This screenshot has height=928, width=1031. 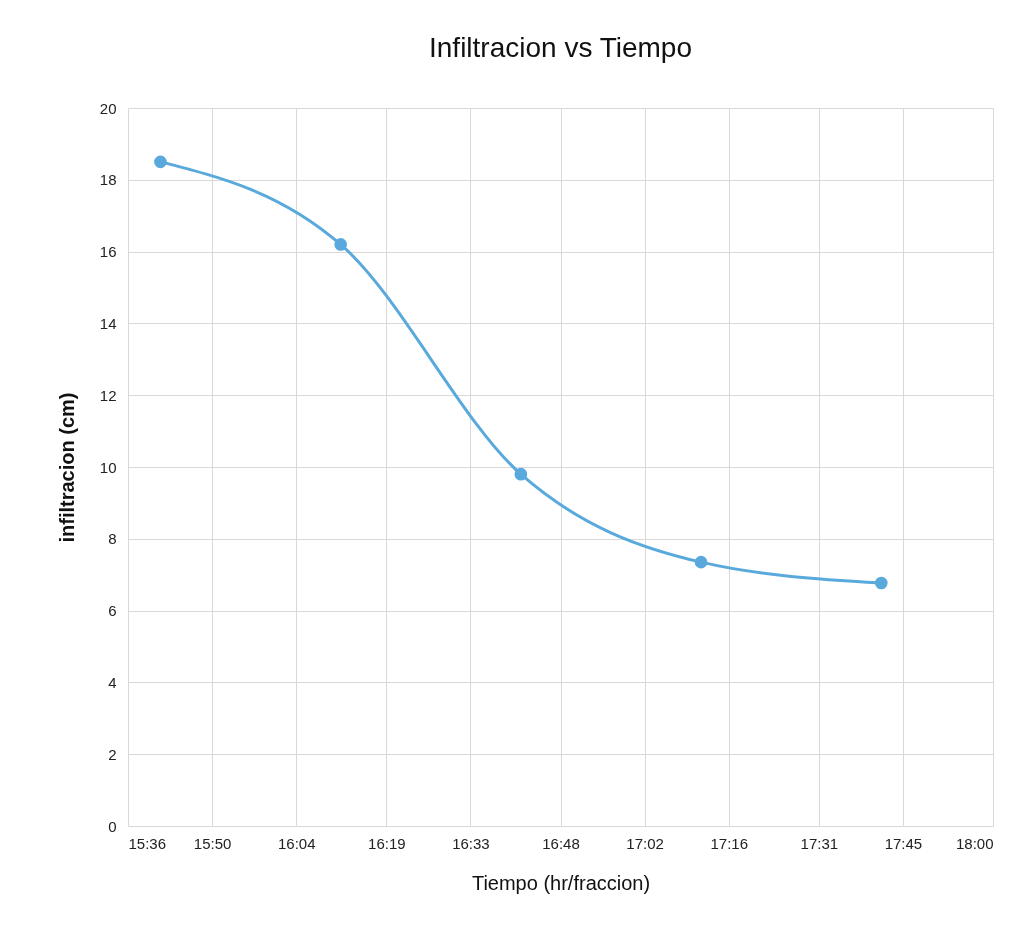 What do you see at coordinates (903, 843) in the screenshot?
I see `x-tick-label: 17:45` at bounding box center [903, 843].